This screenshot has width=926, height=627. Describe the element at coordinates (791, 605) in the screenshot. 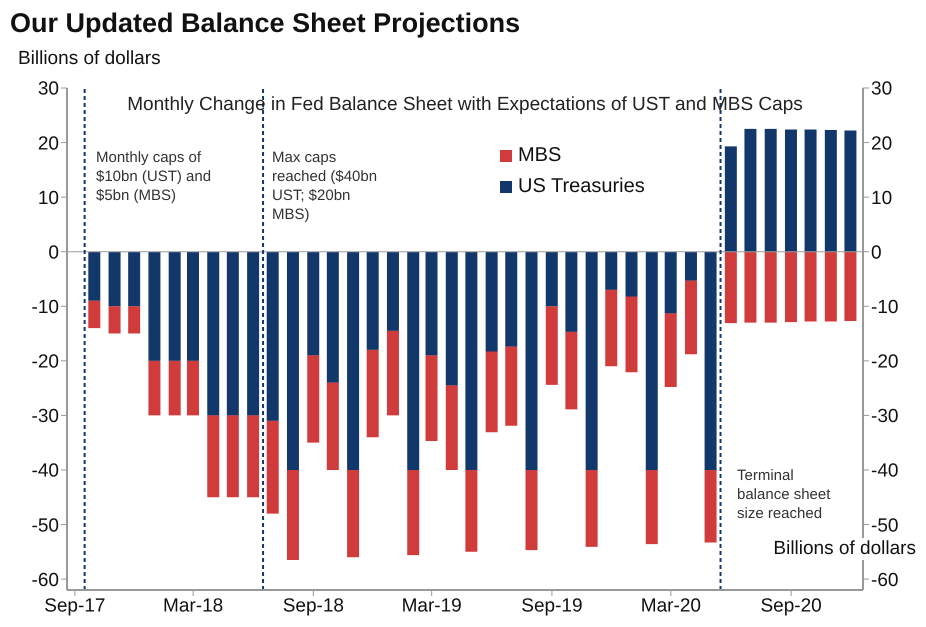

I see `x-tick-label: Sep-20` at that location.